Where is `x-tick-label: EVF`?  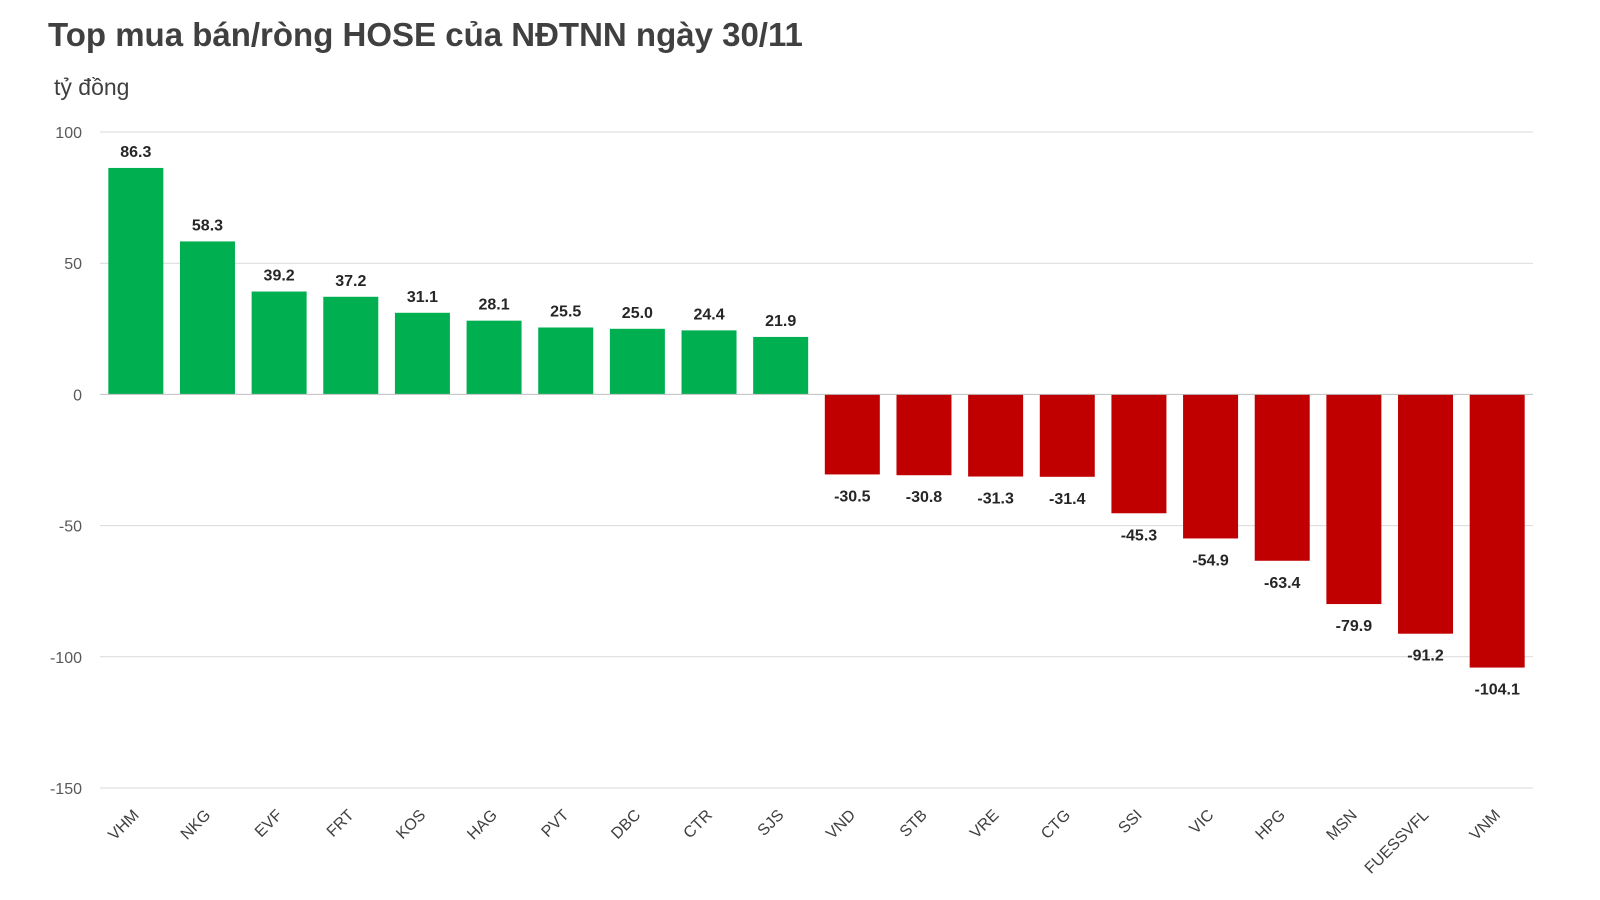
x-tick-label: EVF is located at coordinates (269, 824).